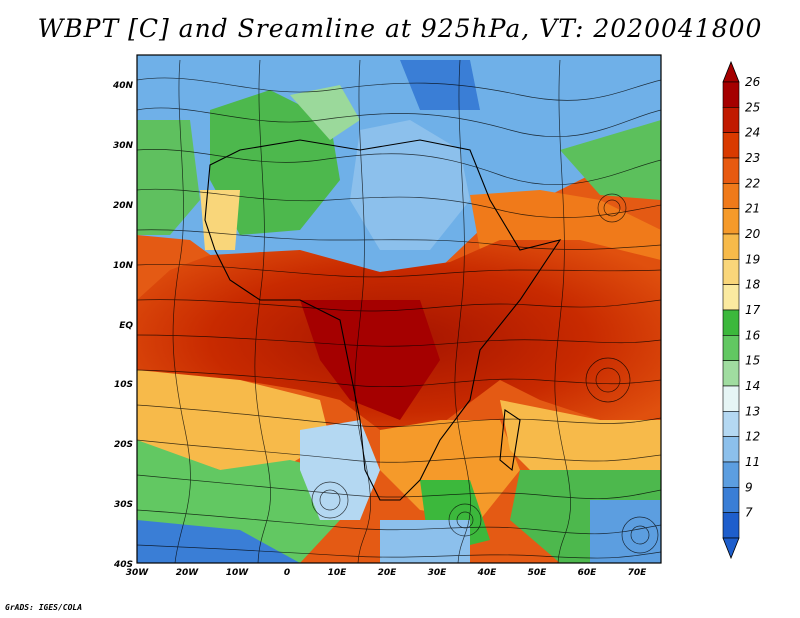 The width and height of the screenshot is (800, 618). Describe the element at coordinates (753, 310) in the screenshot. I see `colorbar-label: 17` at that location.